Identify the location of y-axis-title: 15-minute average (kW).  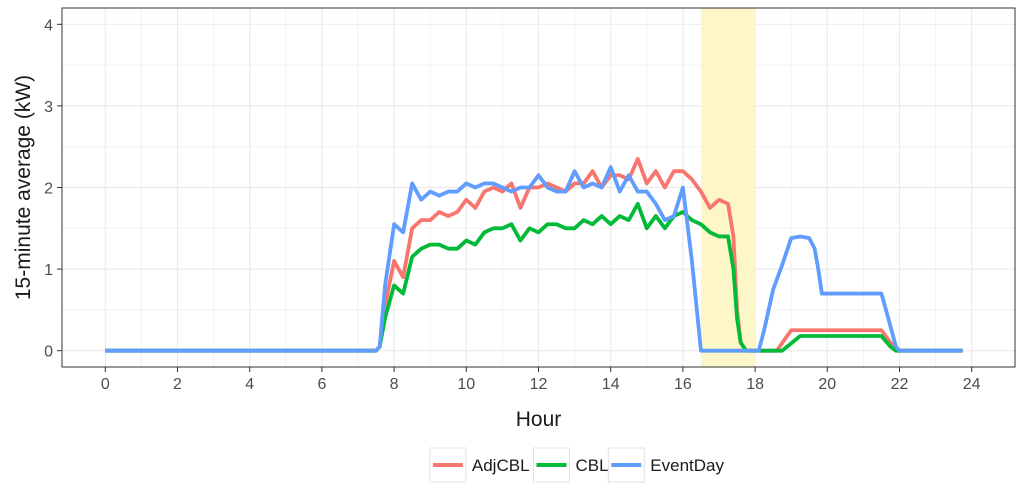
(23, 187).